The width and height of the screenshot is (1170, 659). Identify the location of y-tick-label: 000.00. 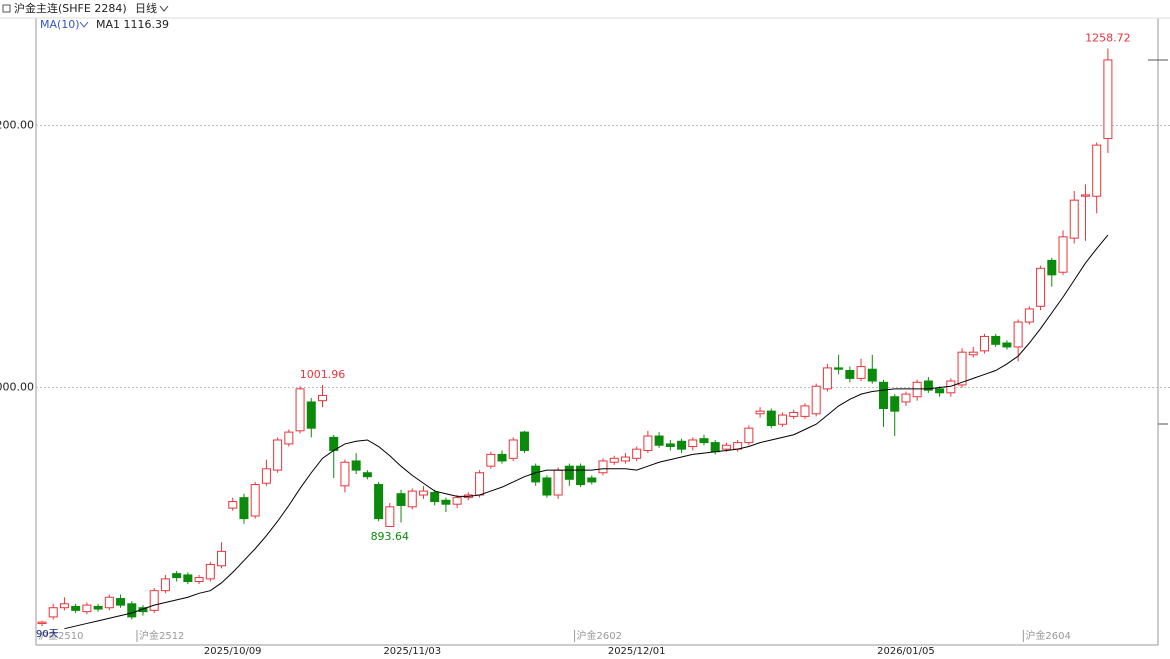
(17, 387).